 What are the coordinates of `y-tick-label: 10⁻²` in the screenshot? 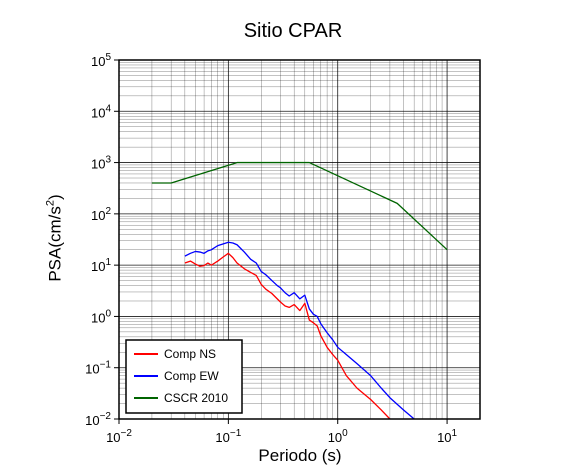 It's located at (98, 419).